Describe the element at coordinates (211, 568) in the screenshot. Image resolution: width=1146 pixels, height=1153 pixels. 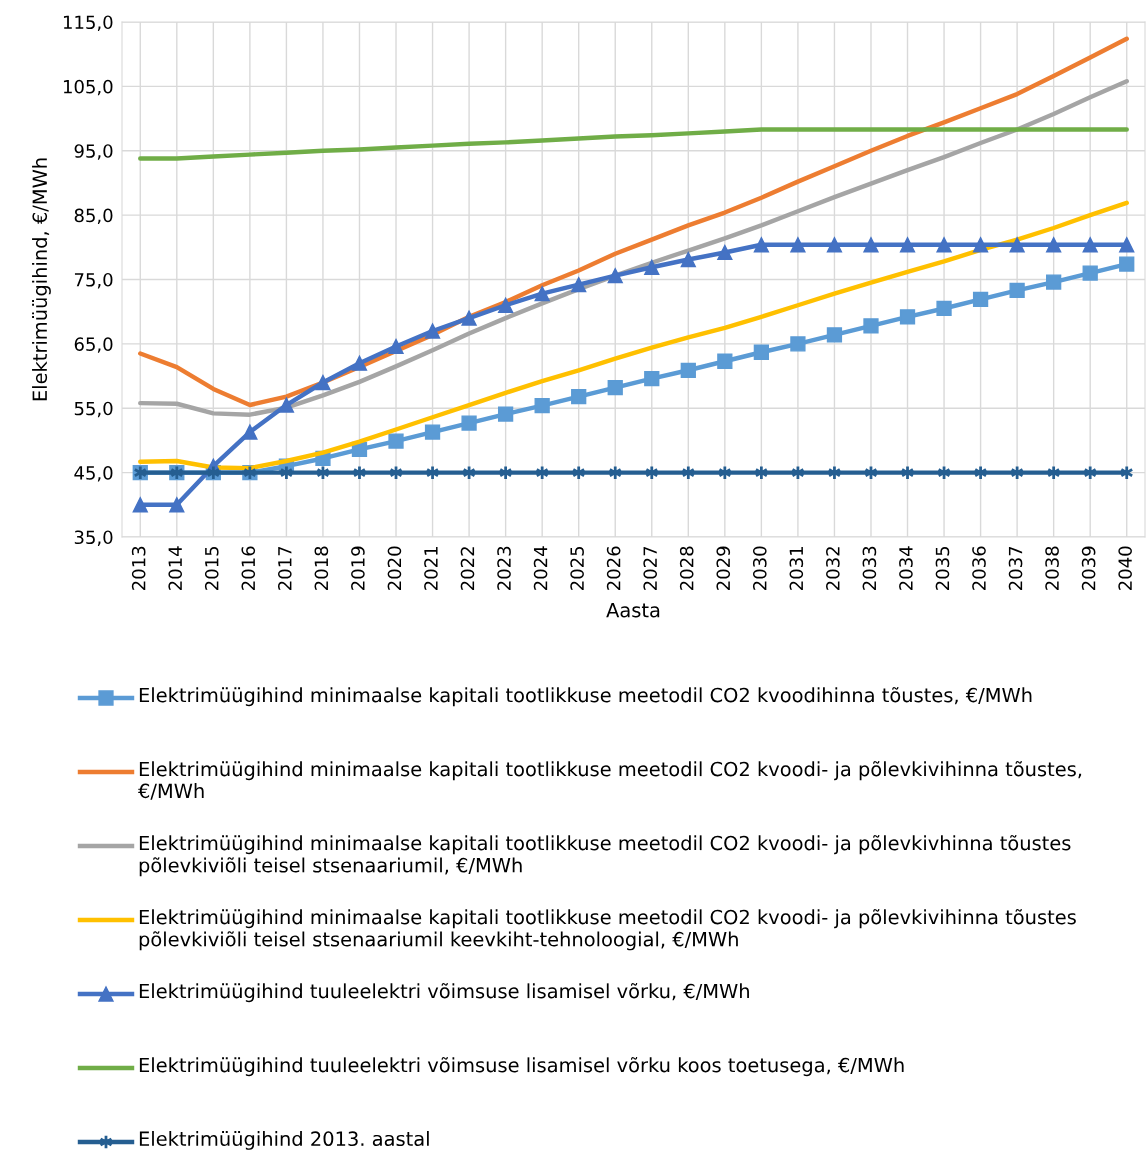
I see `x-tick-label: 2015` at that location.